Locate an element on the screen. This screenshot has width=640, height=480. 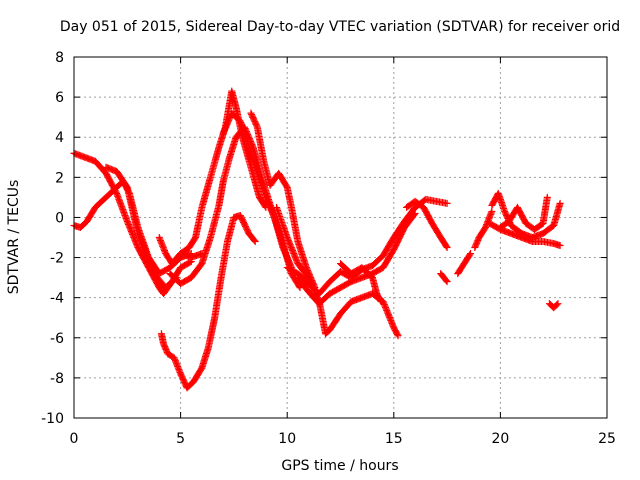
y-tick-label: 8 is located at coordinates (59, 58).